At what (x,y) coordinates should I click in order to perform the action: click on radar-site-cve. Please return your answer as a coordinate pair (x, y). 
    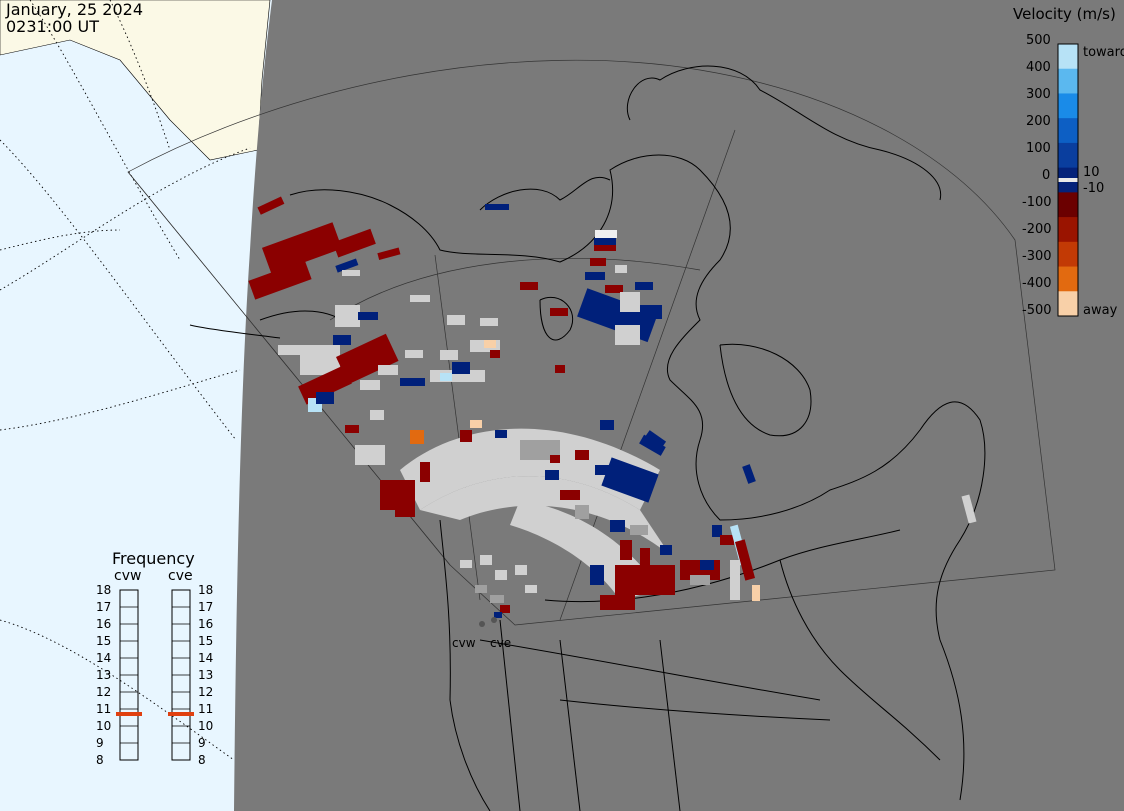
    Looking at the image, I should click on (494, 620).